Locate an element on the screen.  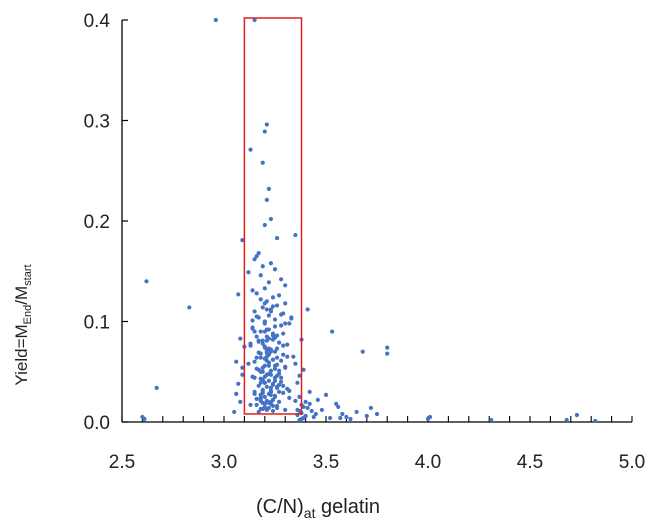
x-tick-label: 4.5 is located at coordinates (530, 462).